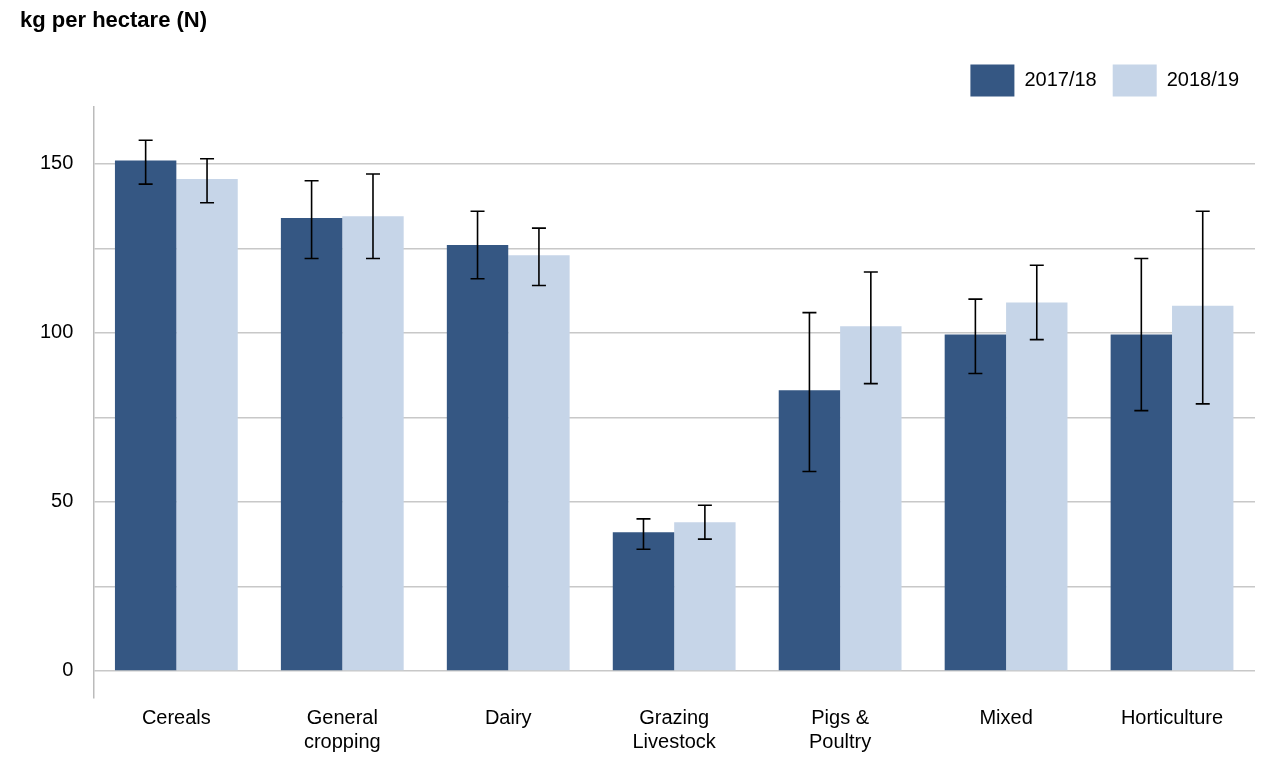 The image size is (1263, 766). What do you see at coordinates (176, 716) in the screenshot?
I see `x-tick-label: Cereals` at bounding box center [176, 716].